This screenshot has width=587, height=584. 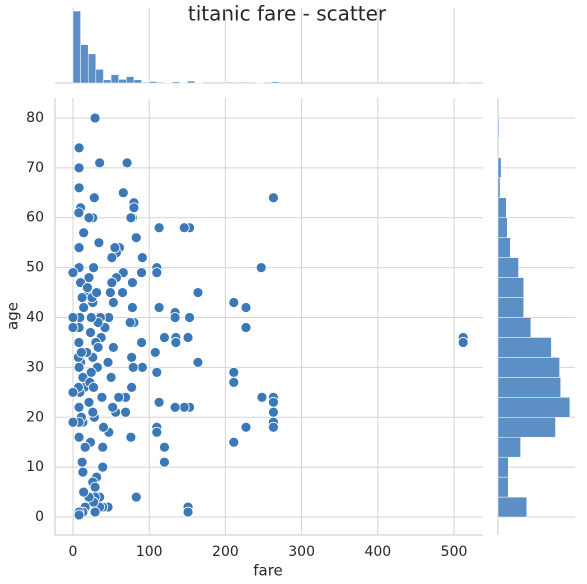 What do you see at coordinates (149, 552) in the screenshot?
I see `x-tick-label: 100` at bounding box center [149, 552].